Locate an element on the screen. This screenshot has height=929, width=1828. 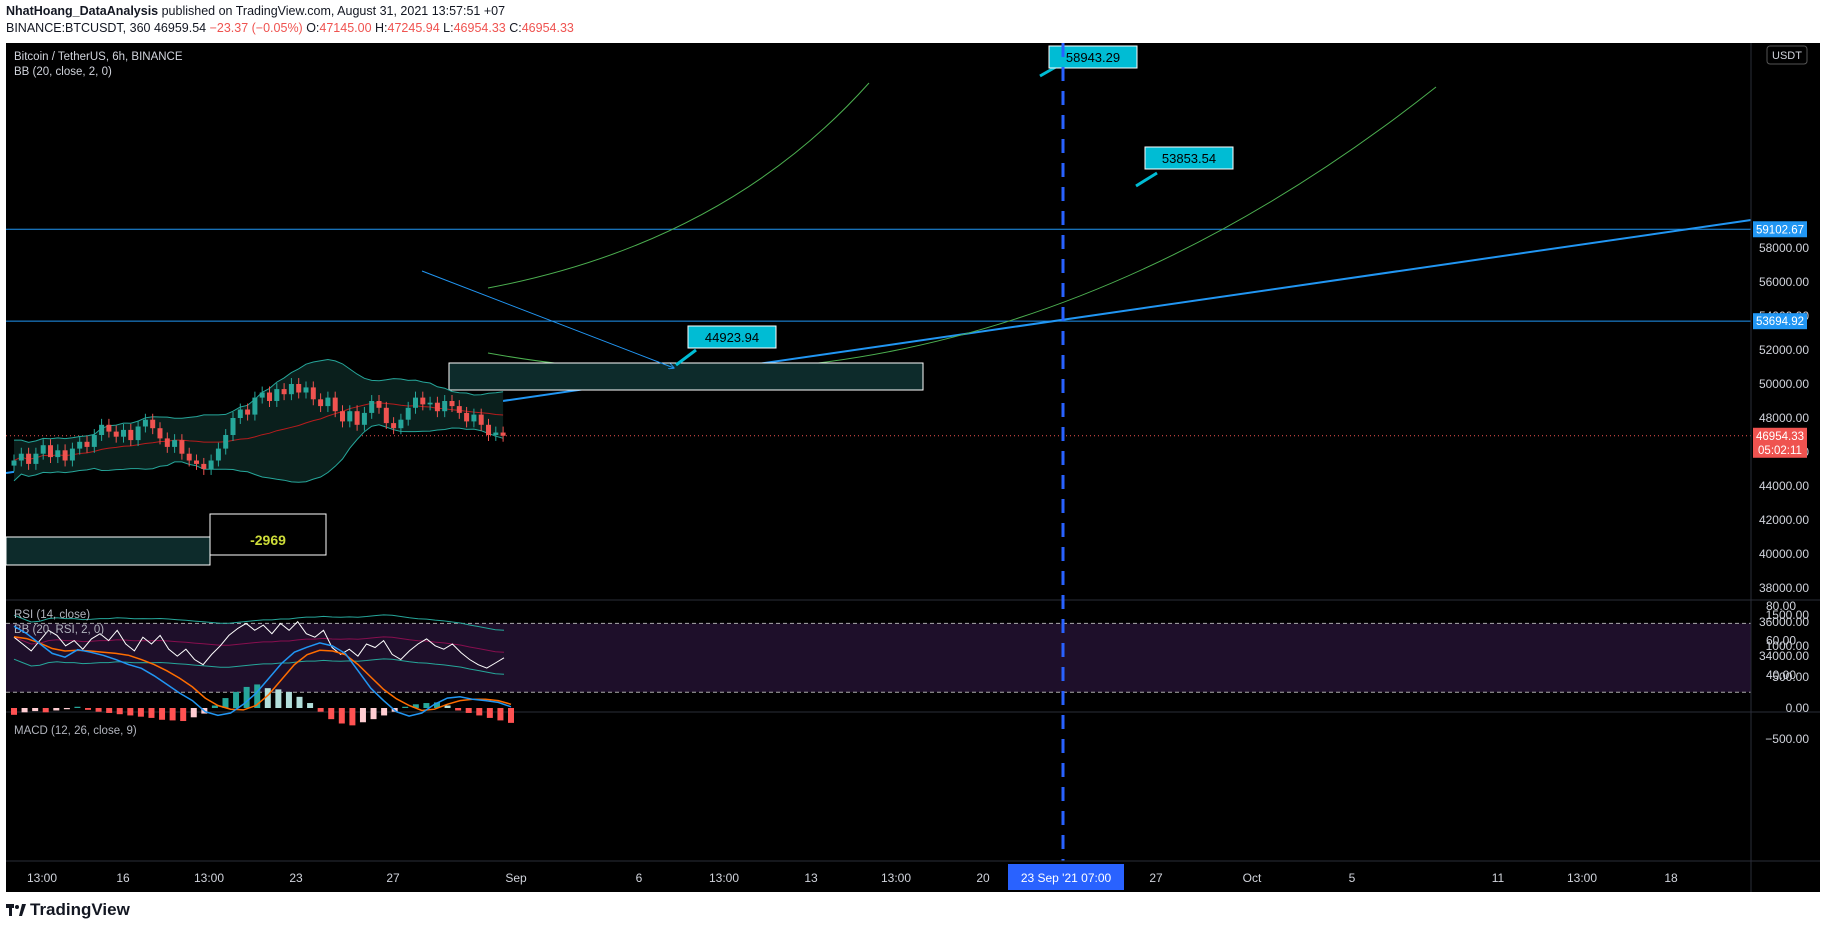
macd-tick: 1000.00 is located at coordinates (1788, 646).